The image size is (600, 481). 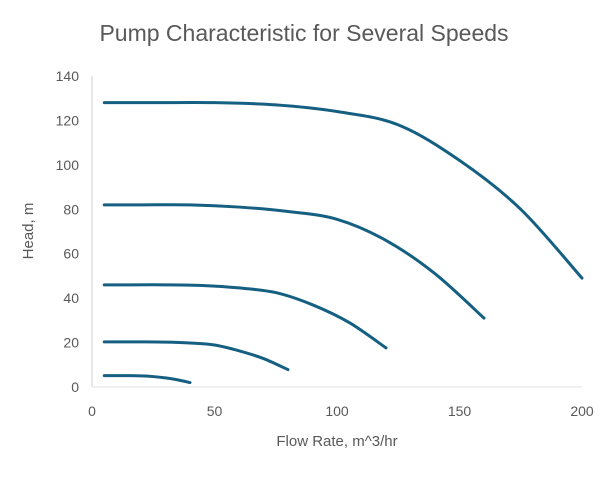 What do you see at coordinates (71, 343) in the screenshot?
I see `y-tick-label: 20` at bounding box center [71, 343].